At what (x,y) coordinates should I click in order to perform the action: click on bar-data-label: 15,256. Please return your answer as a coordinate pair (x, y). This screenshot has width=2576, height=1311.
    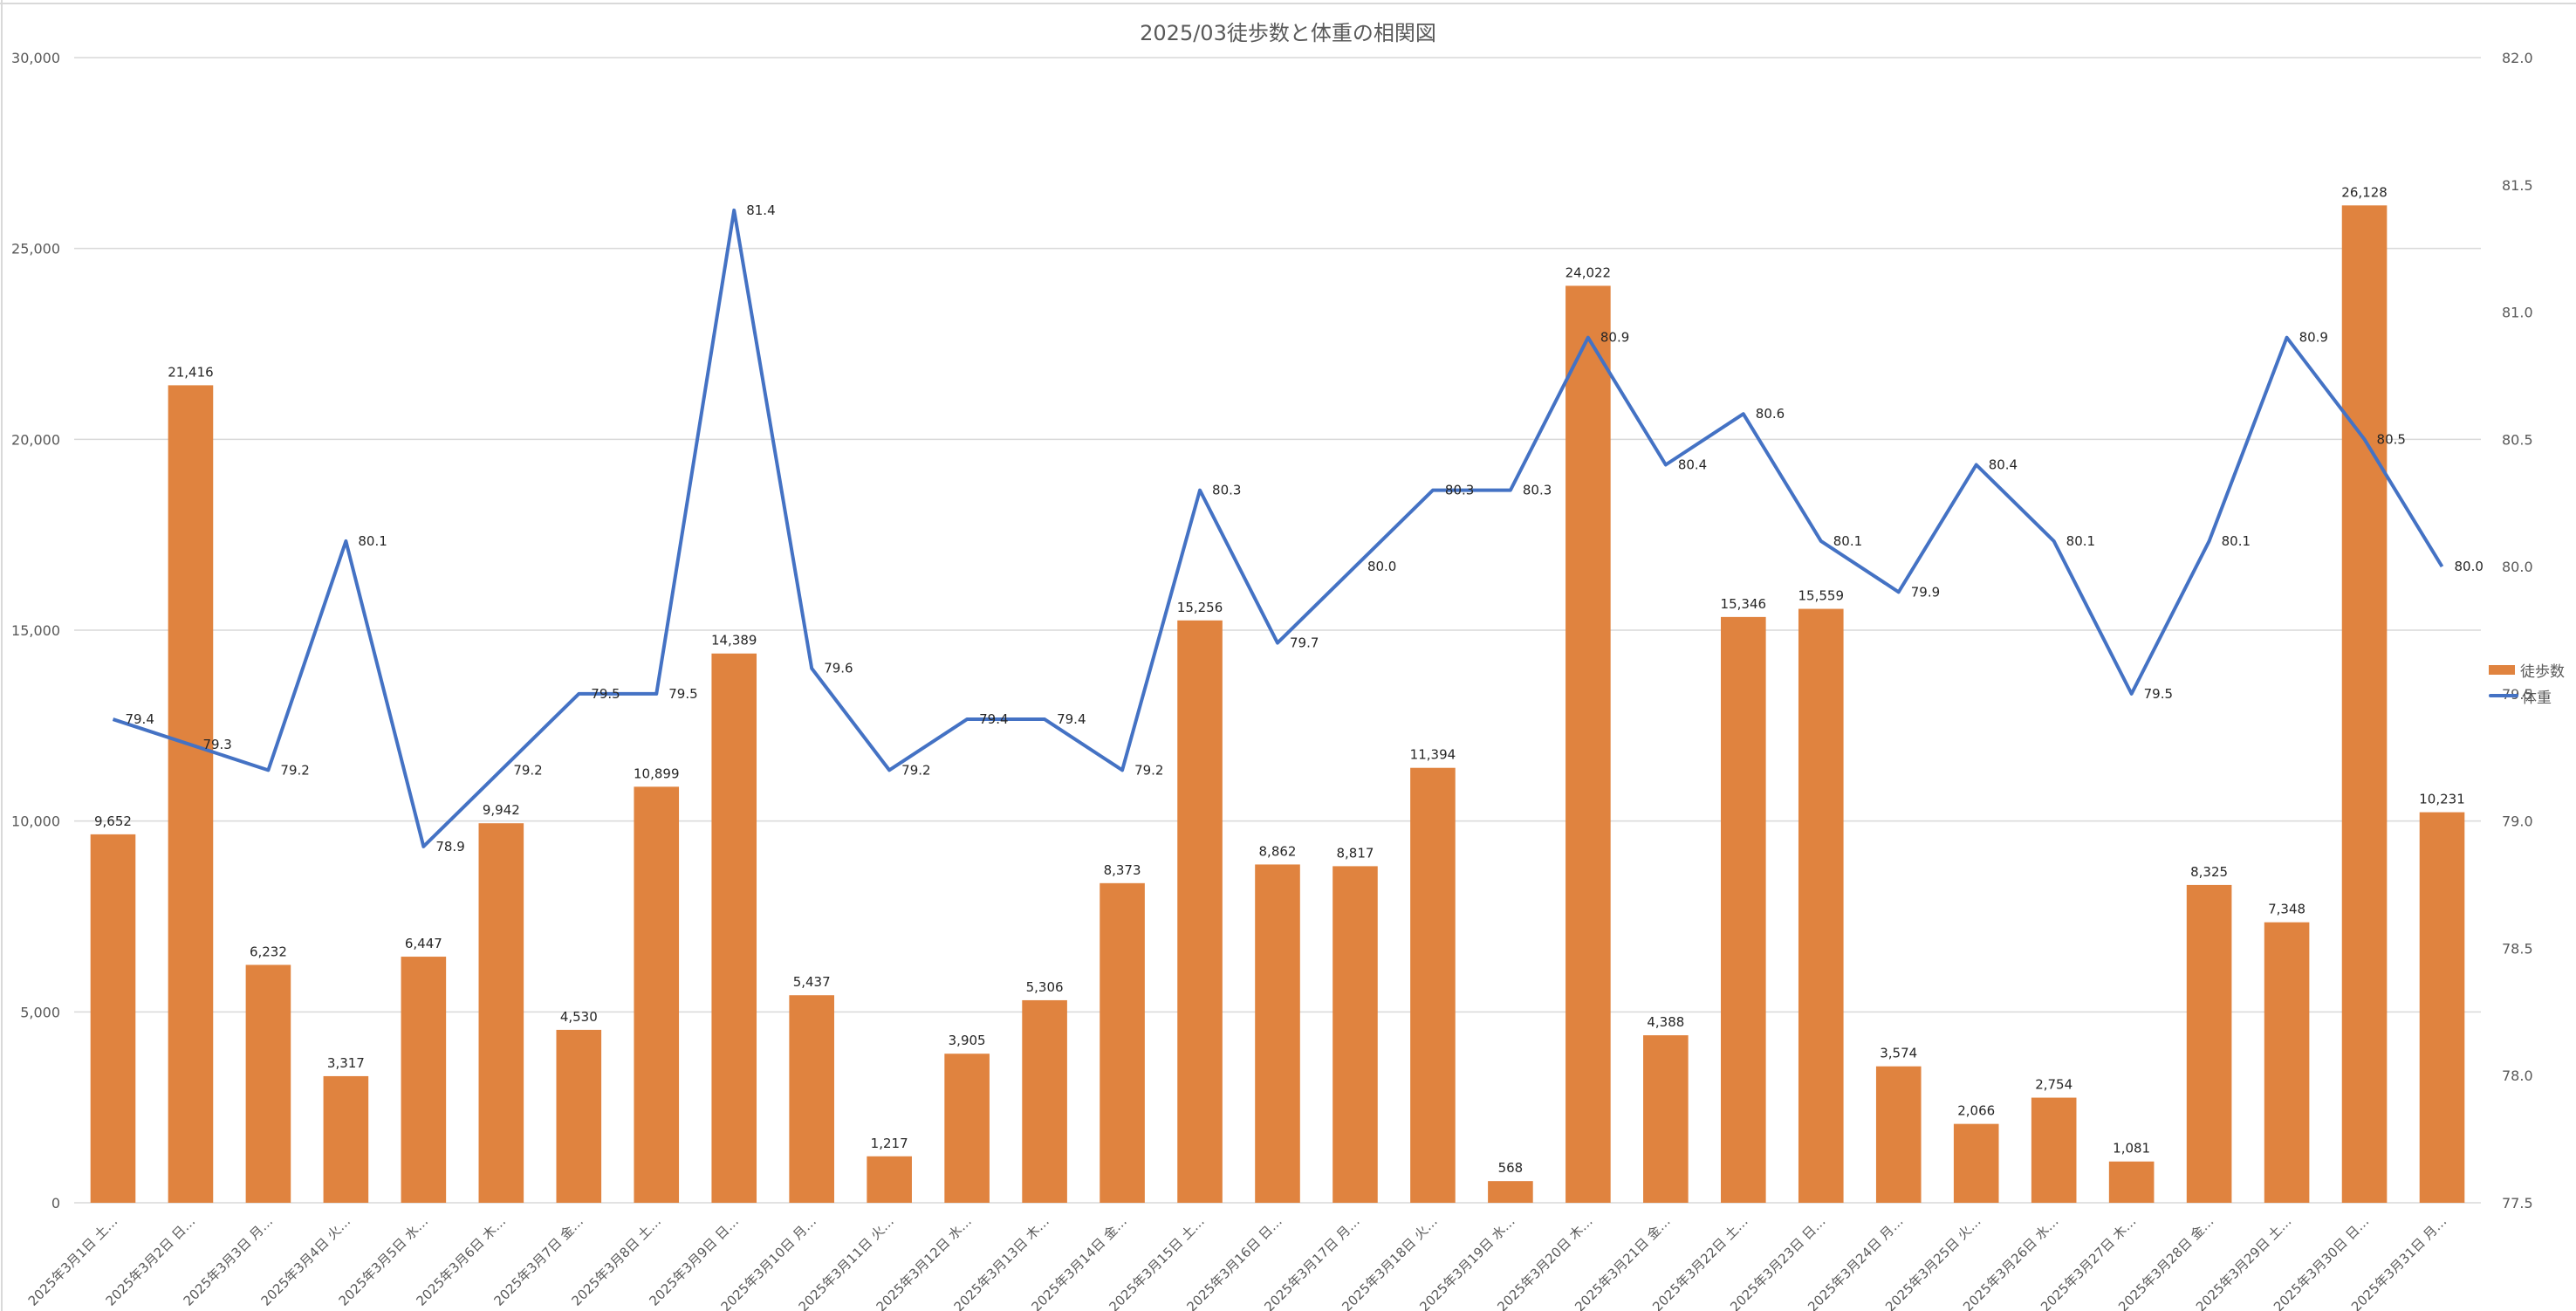
    Looking at the image, I should click on (1200, 607).